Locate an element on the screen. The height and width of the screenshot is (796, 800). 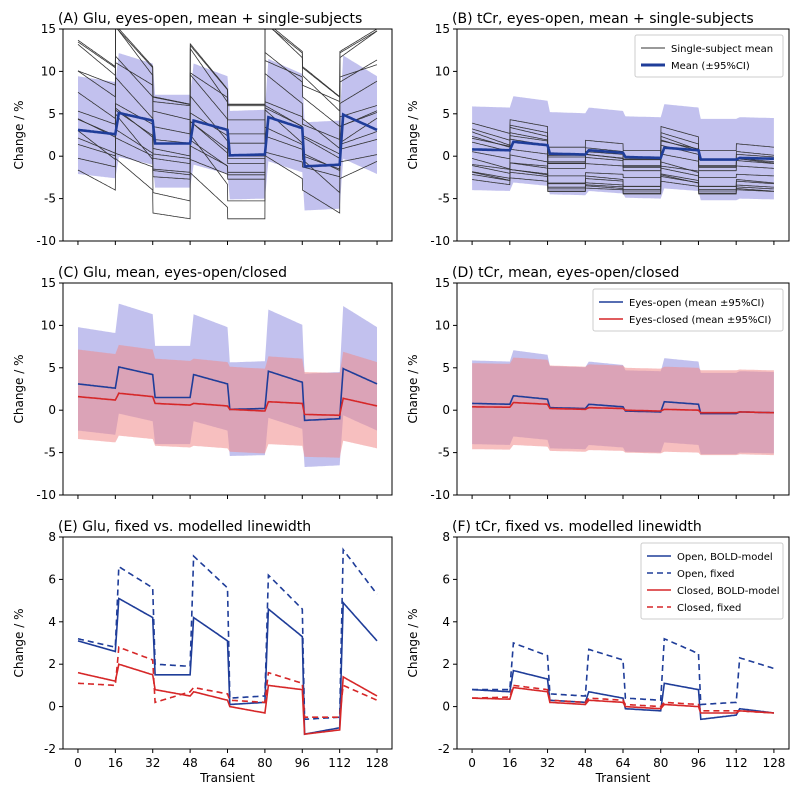
x-tick-label: 0 is located at coordinates (78, 763).